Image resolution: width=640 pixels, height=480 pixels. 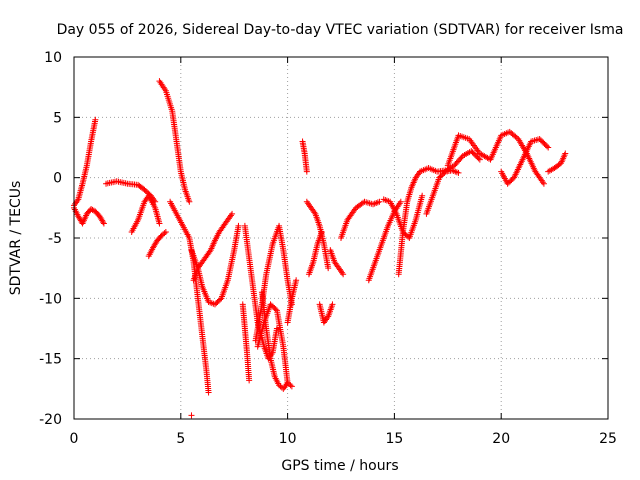 I want to click on series-arc25, so click(x=409, y=223).